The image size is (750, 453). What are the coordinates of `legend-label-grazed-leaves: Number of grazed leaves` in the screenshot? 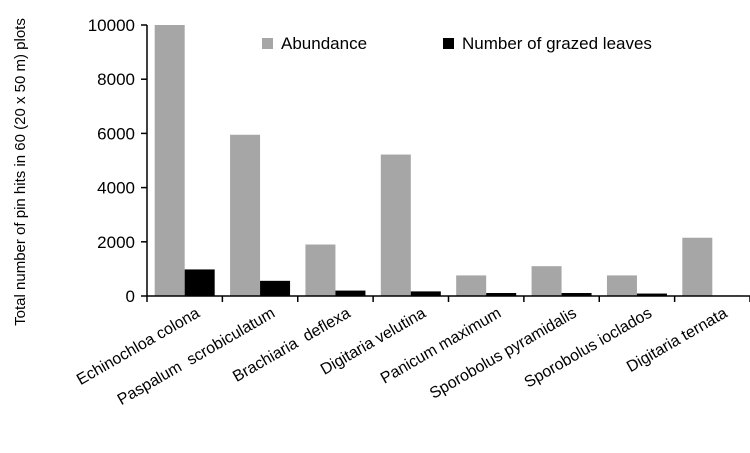 It's located at (557, 43).